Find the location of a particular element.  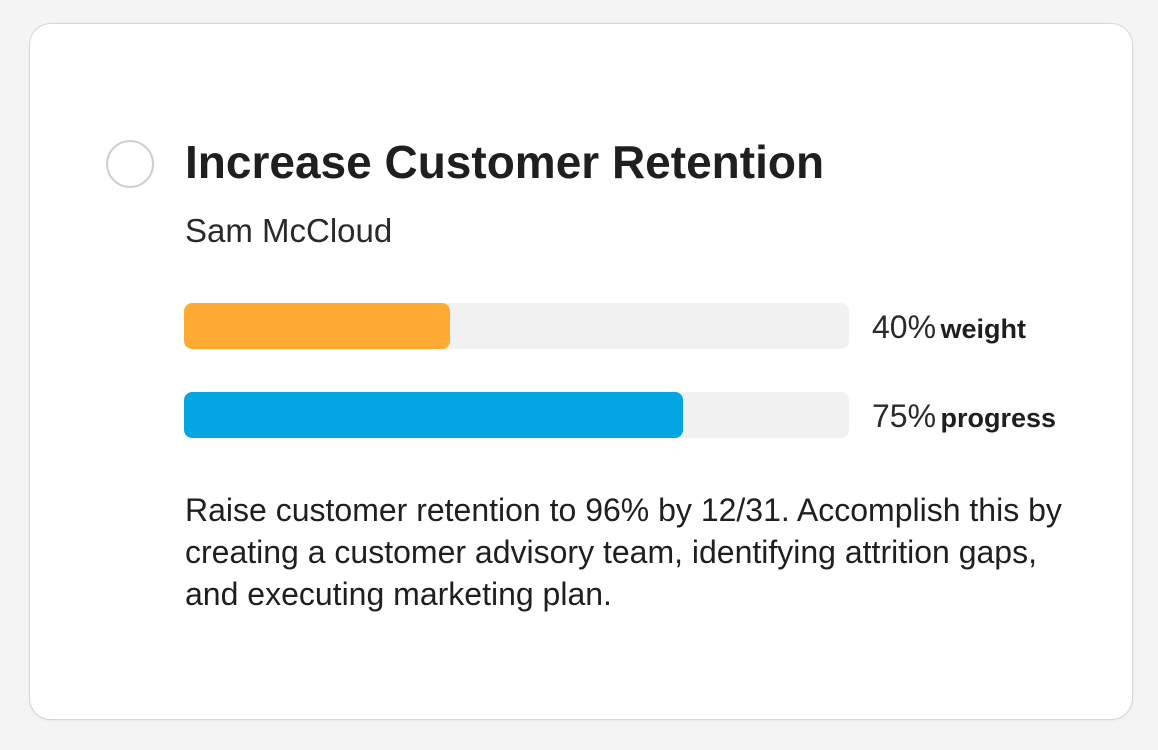

weight-percent: 40% is located at coordinates (904, 327).